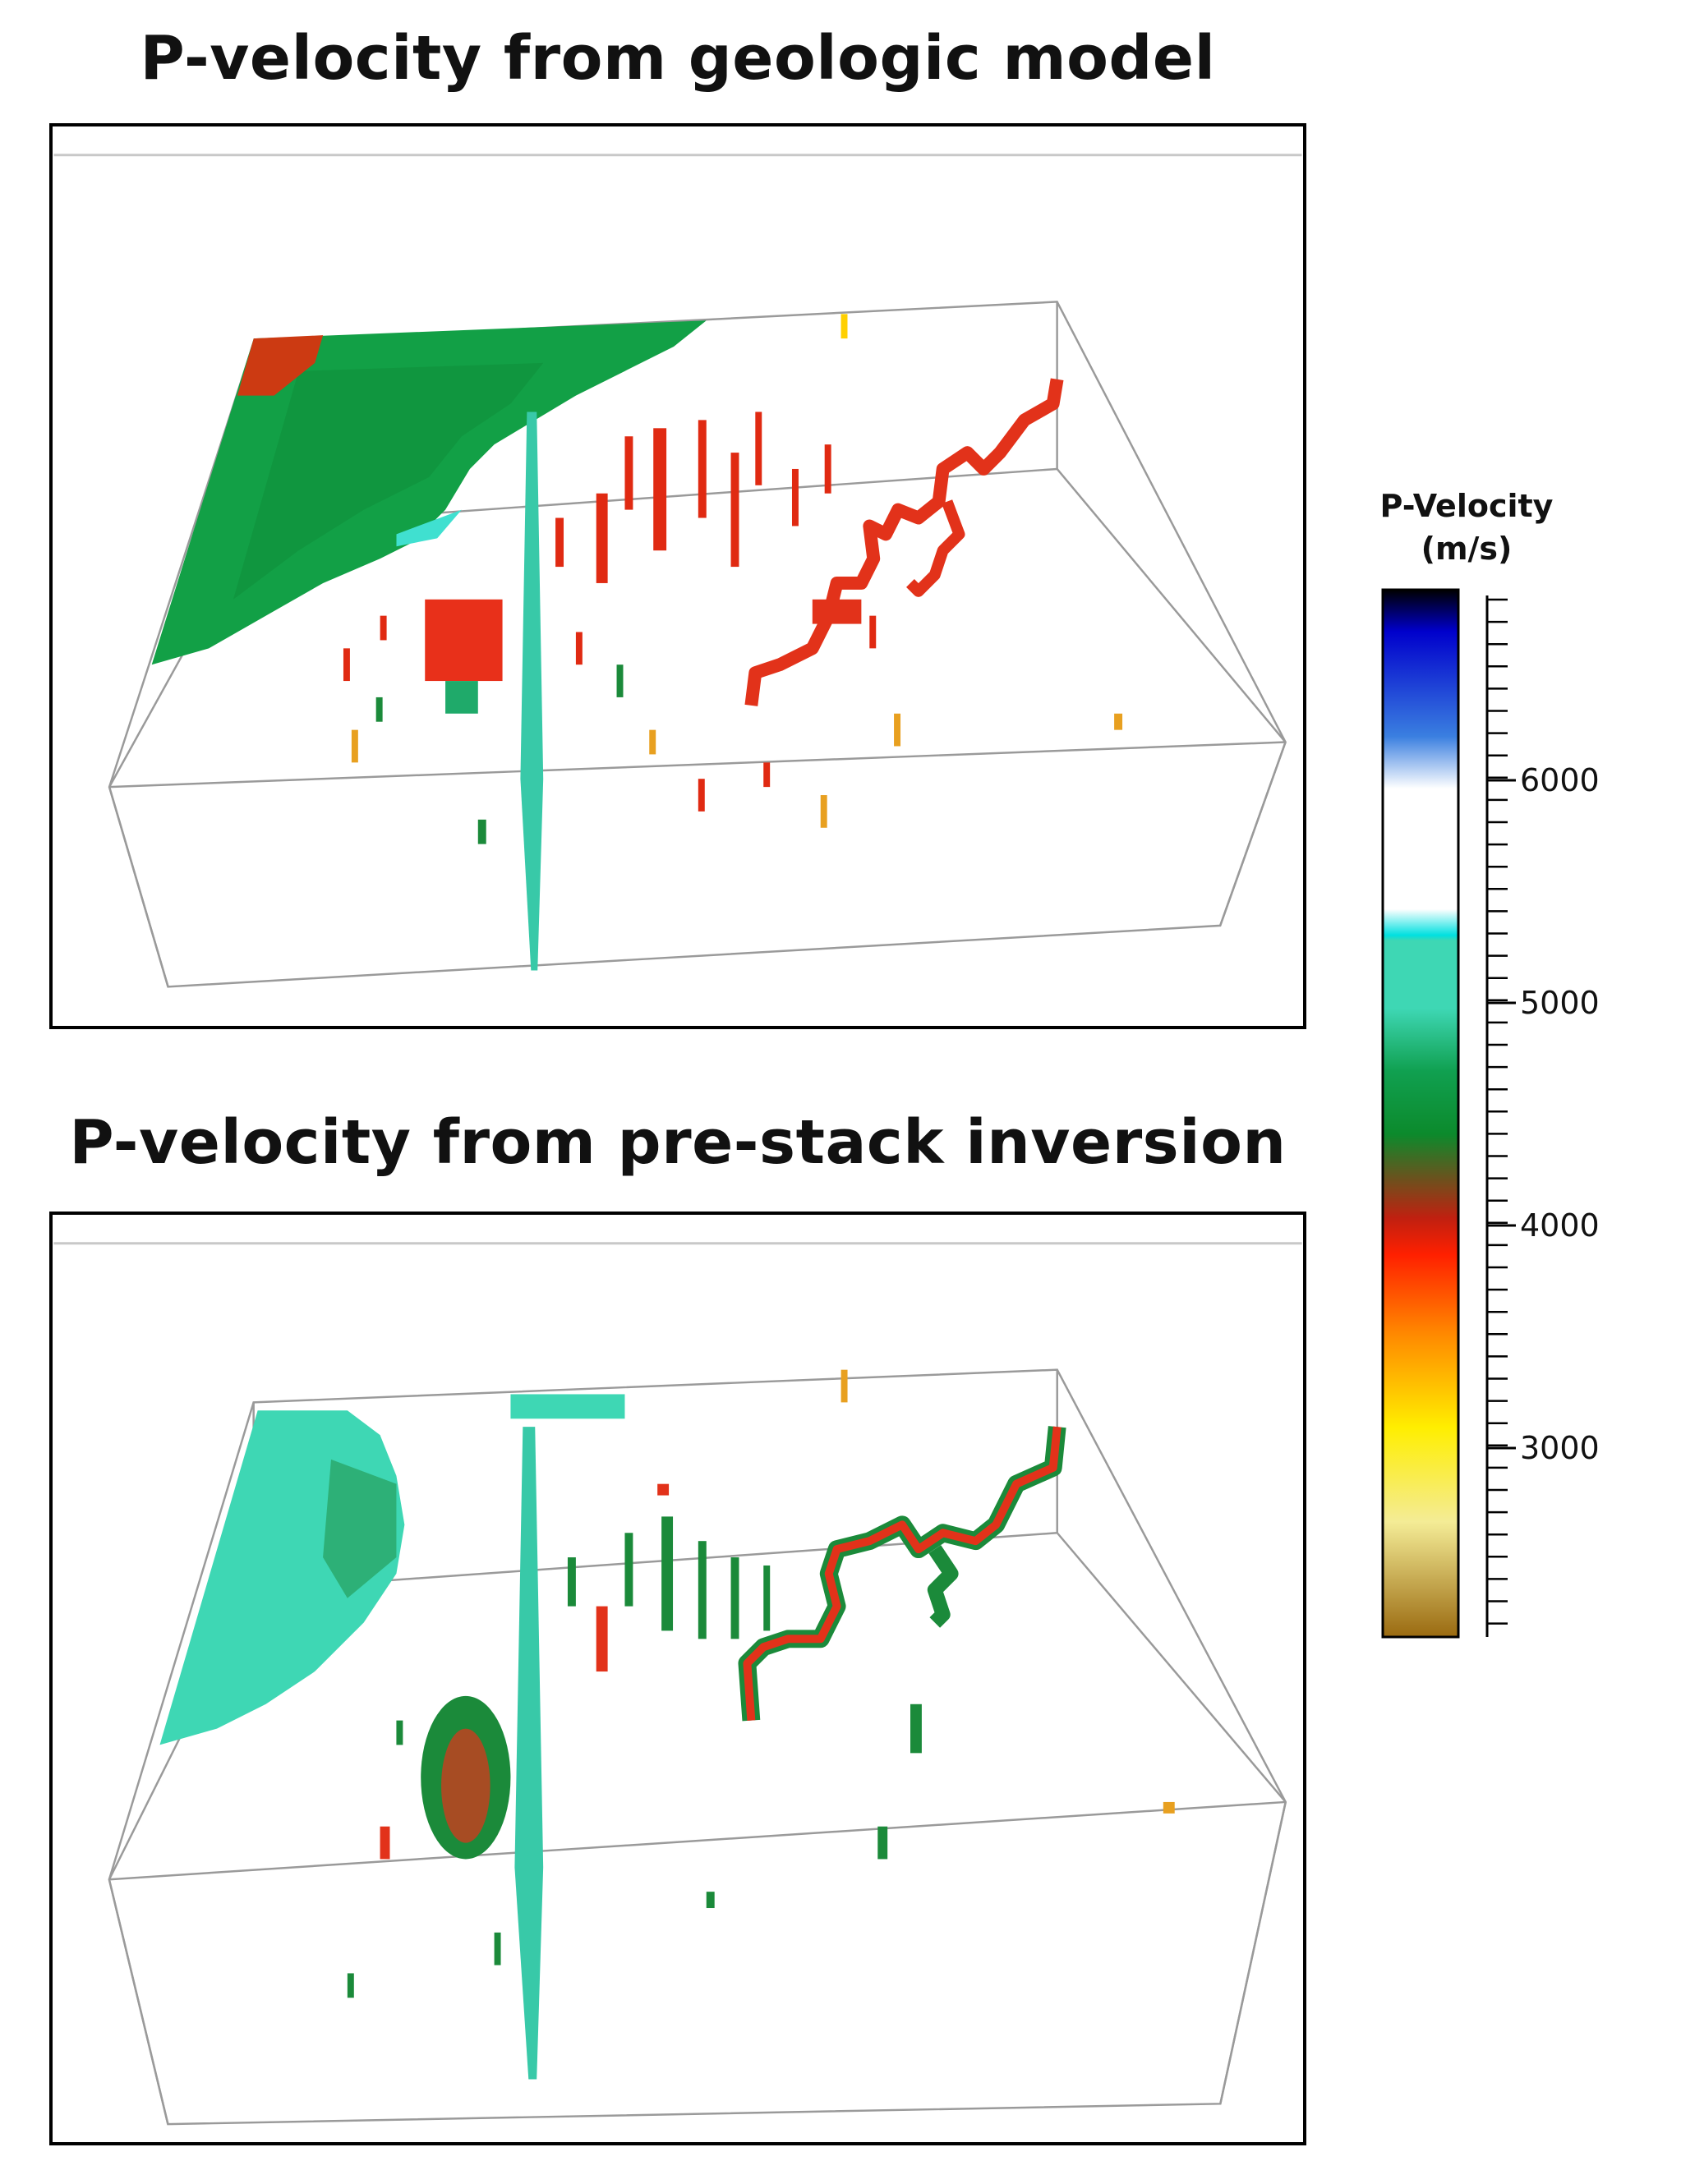  What do you see at coordinates (1466, 506) in the screenshot?
I see `colorbar-title-line1: P-Velocity` at bounding box center [1466, 506].